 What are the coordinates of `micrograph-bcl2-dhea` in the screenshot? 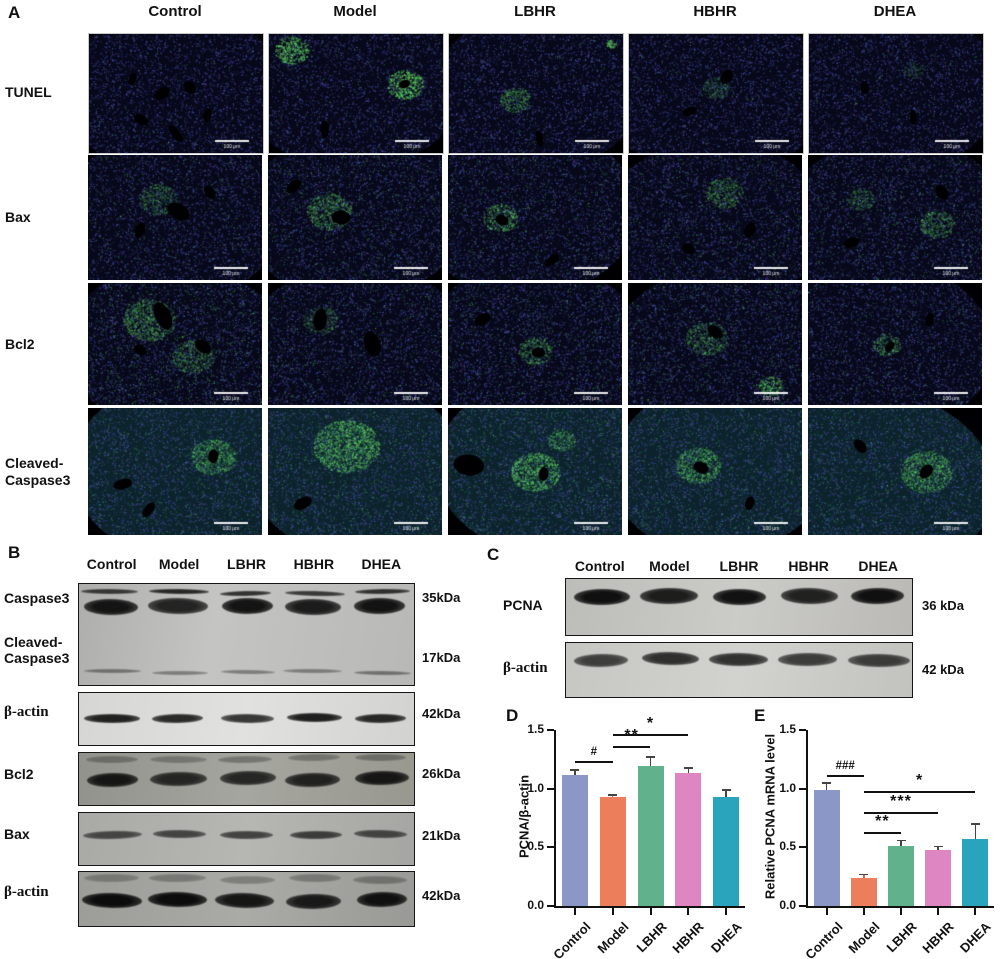 It's located at (895, 344).